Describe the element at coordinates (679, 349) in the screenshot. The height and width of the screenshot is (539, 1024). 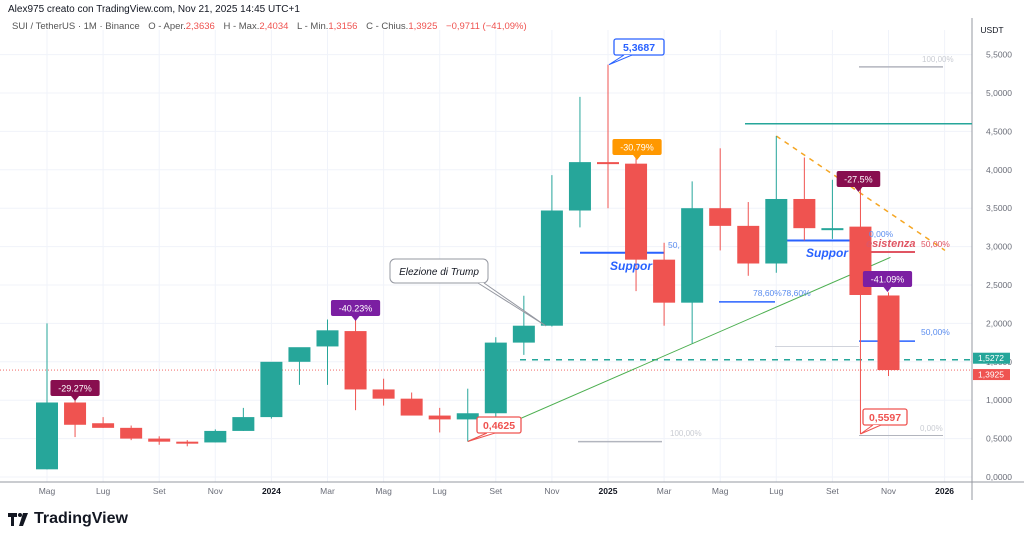
I see `uptrend-line` at that location.